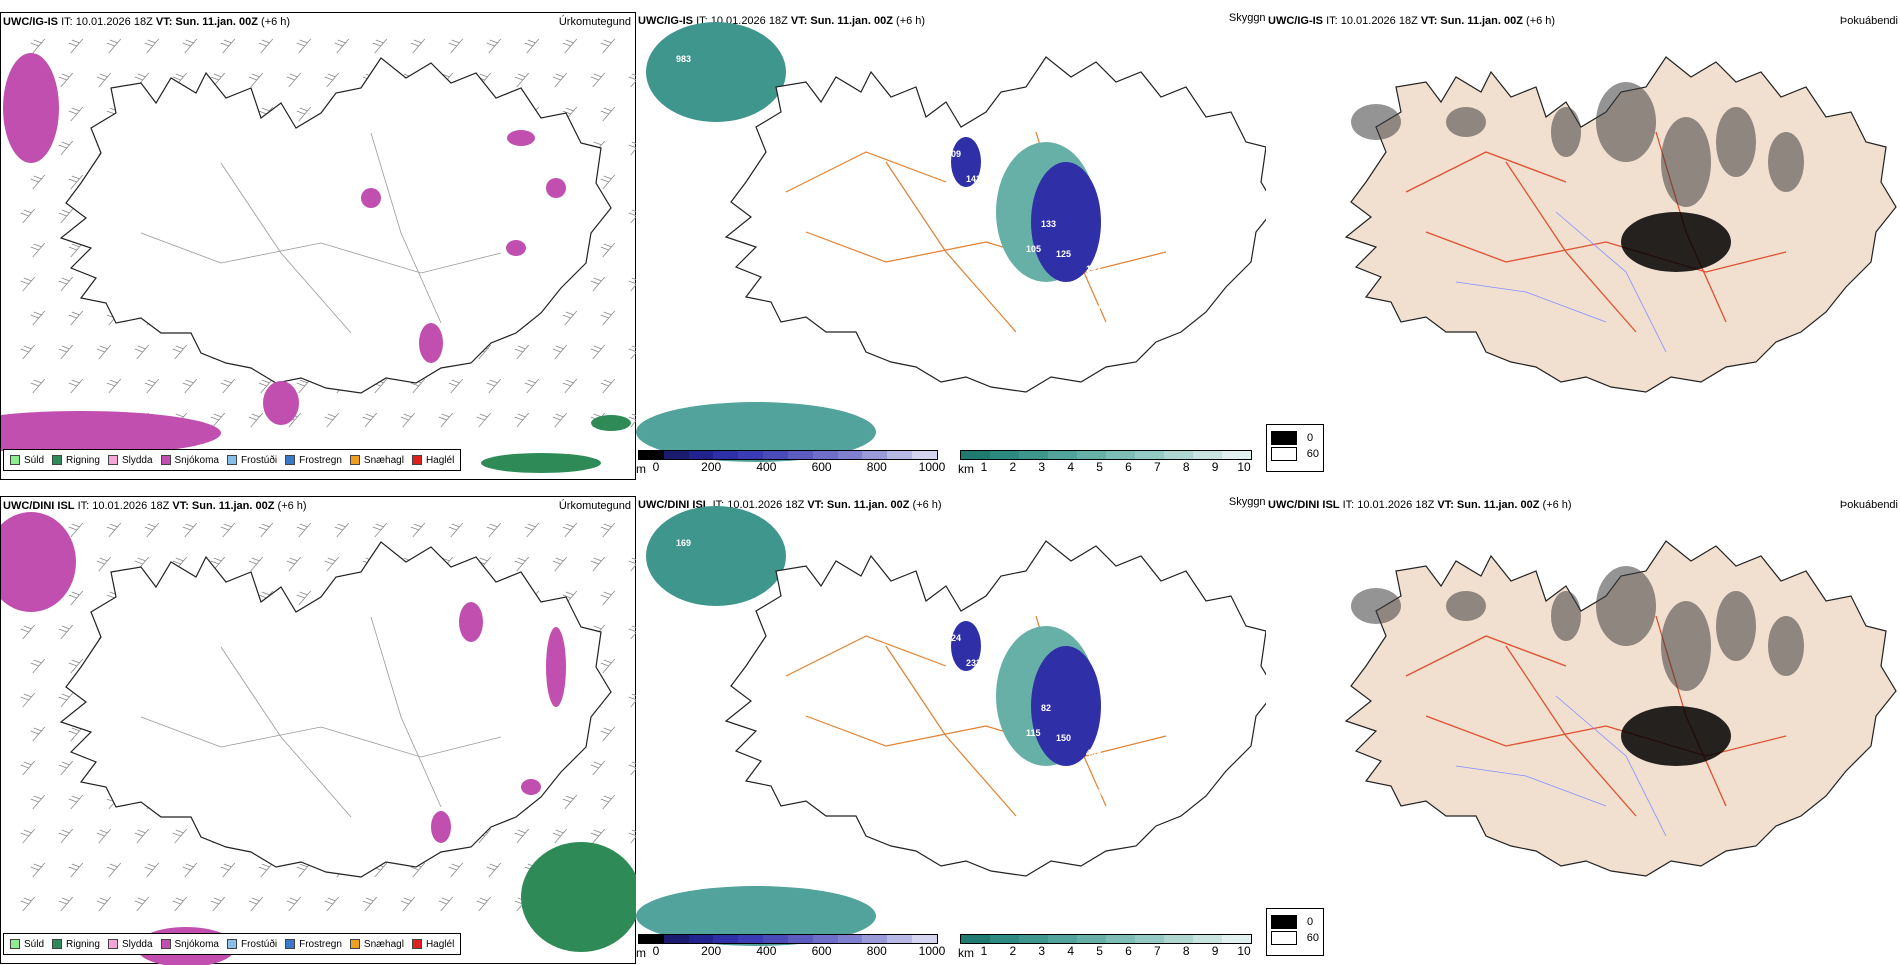  What do you see at coordinates (683, 543) in the screenshot?
I see `ceiling-value-label: 169` at bounding box center [683, 543].